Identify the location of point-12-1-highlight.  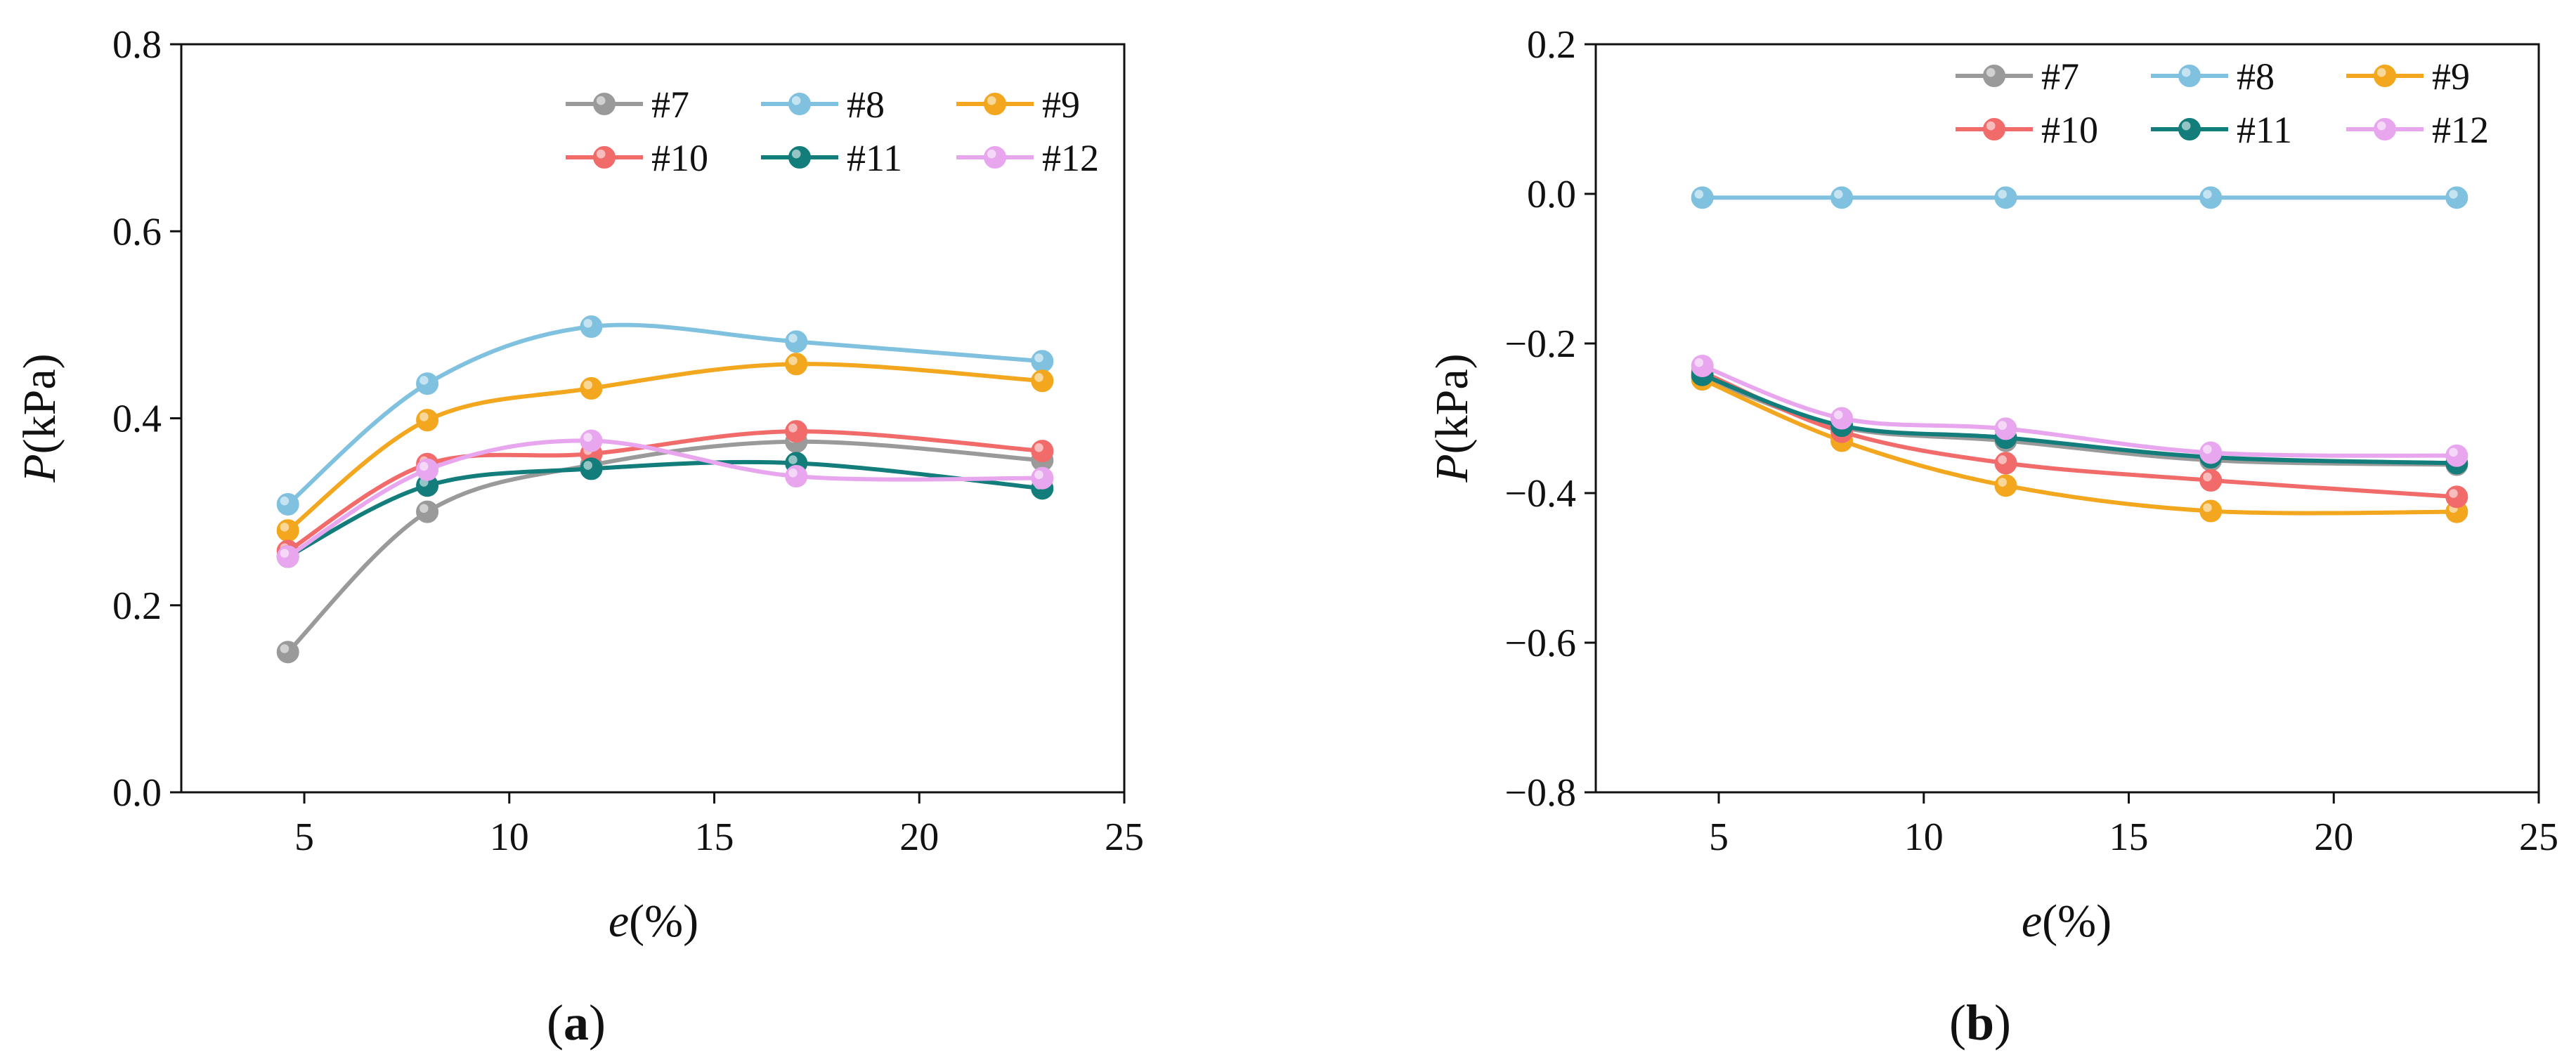
(424, 466).